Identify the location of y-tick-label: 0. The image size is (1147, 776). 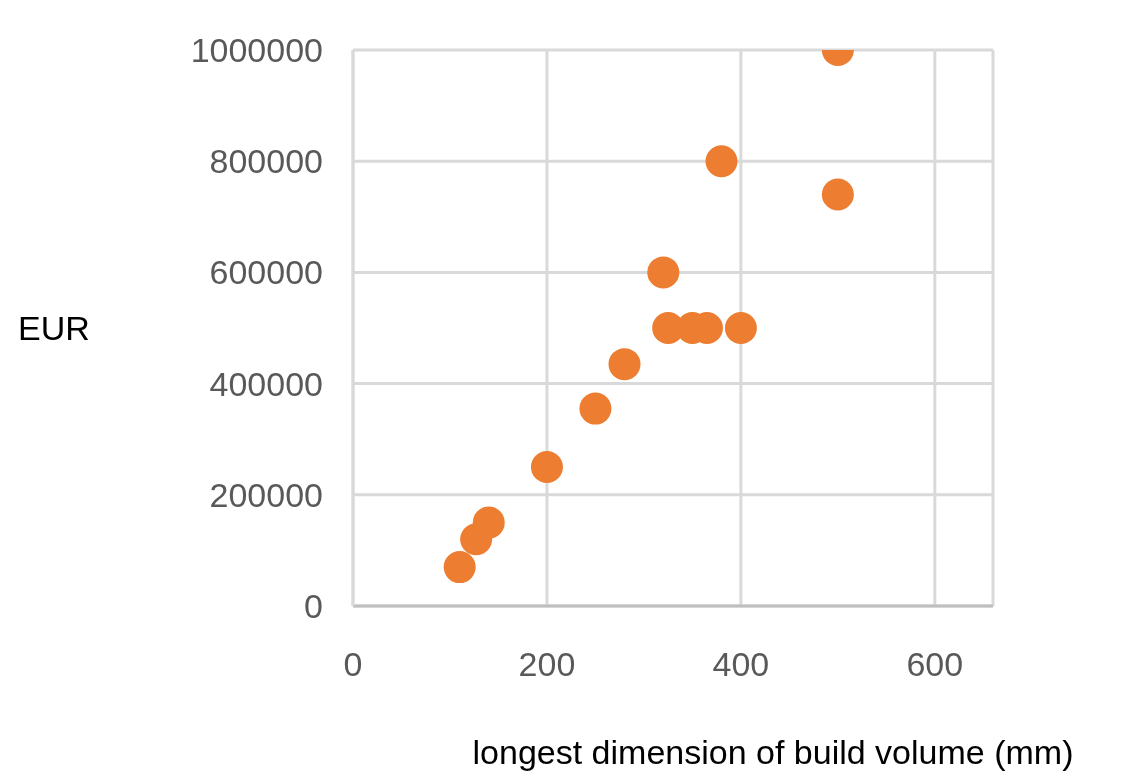
(313, 606).